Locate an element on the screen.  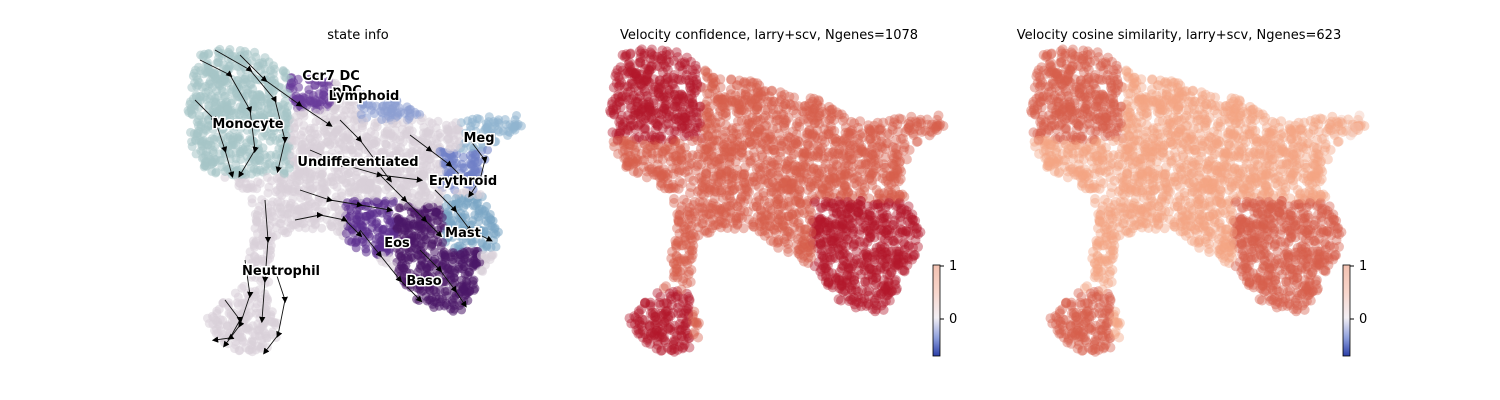
panel-title: state info is located at coordinates (357, 35).